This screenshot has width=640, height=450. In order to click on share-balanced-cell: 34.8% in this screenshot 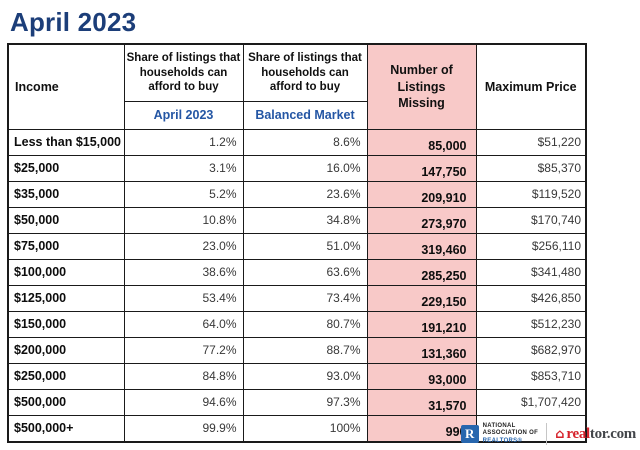, I will do `click(305, 220)`.